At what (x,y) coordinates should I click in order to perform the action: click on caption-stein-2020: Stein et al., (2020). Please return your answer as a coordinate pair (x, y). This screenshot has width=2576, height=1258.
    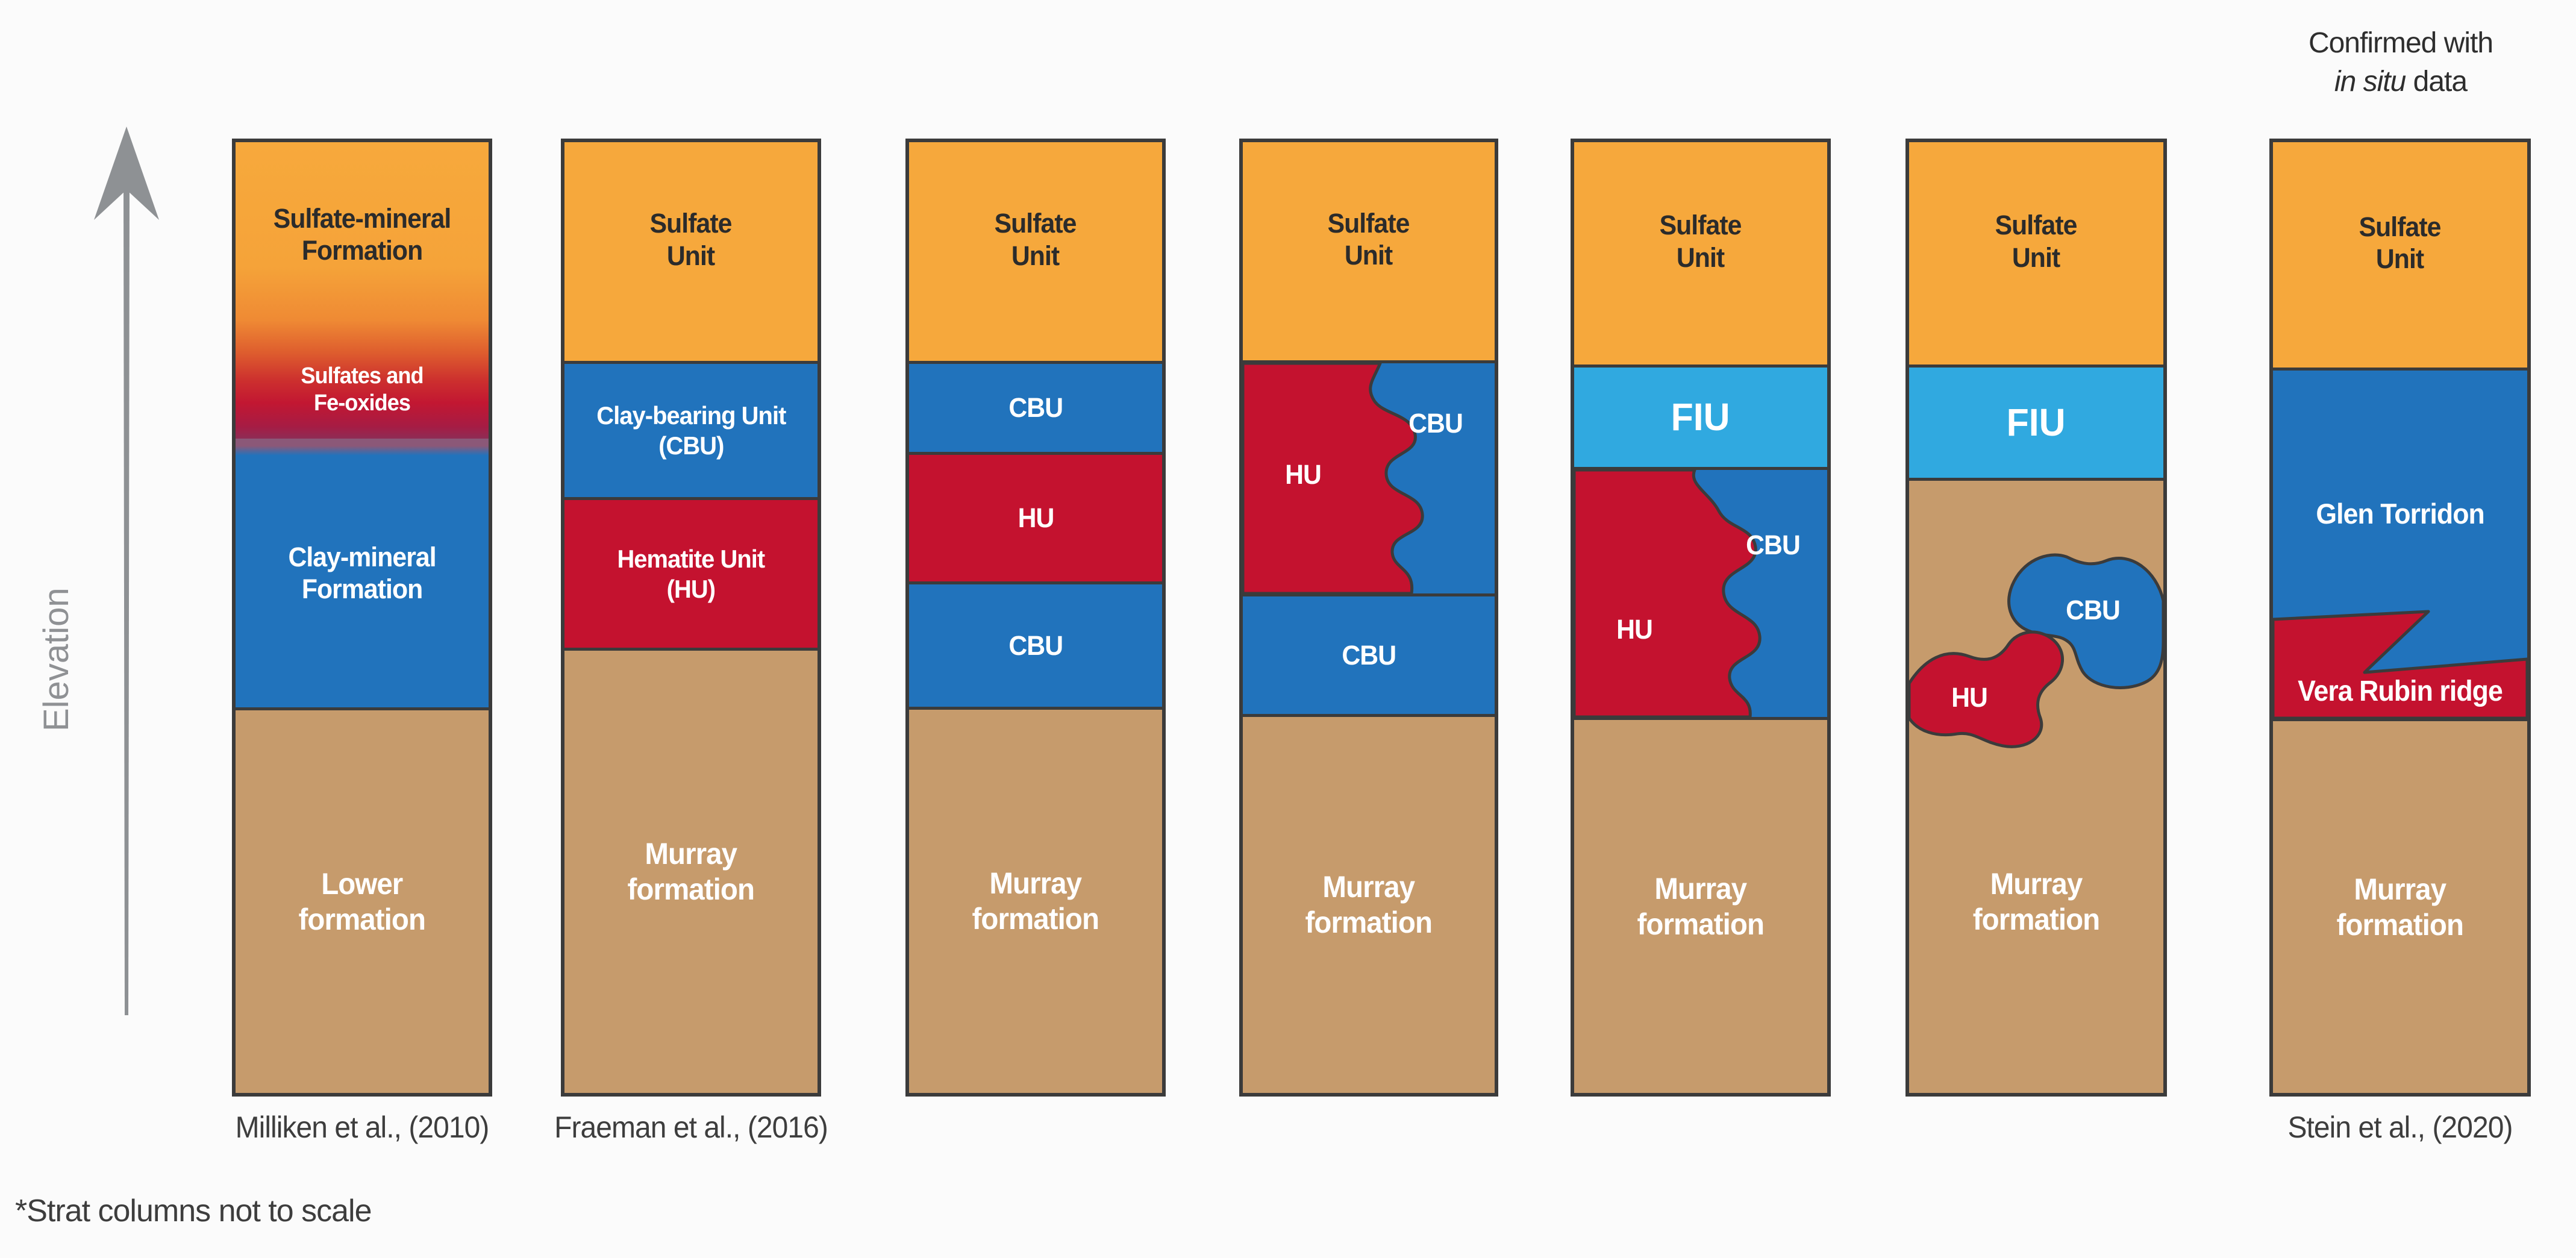
    Looking at the image, I should click on (2400, 1127).